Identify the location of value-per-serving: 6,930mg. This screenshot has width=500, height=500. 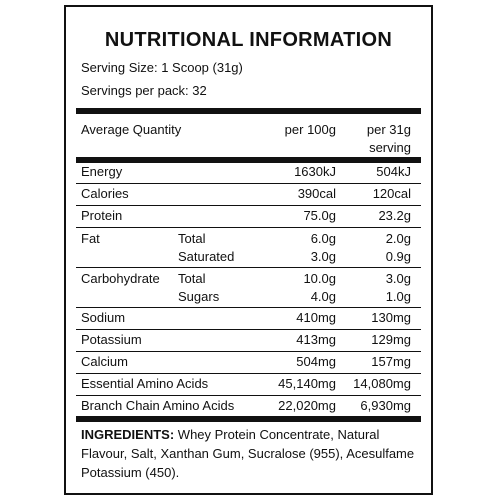
(385, 405).